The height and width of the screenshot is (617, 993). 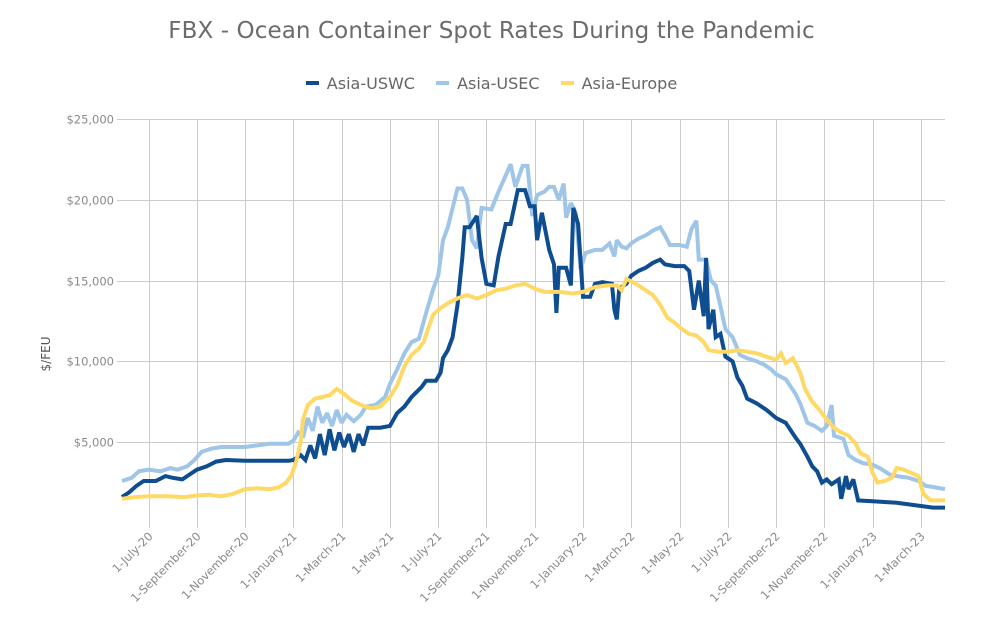 What do you see at coordinates (370, 83) in the screenshot?
I see `legend-label-asia-uswc: Asia-USWC` at bounding box center [370, 83].